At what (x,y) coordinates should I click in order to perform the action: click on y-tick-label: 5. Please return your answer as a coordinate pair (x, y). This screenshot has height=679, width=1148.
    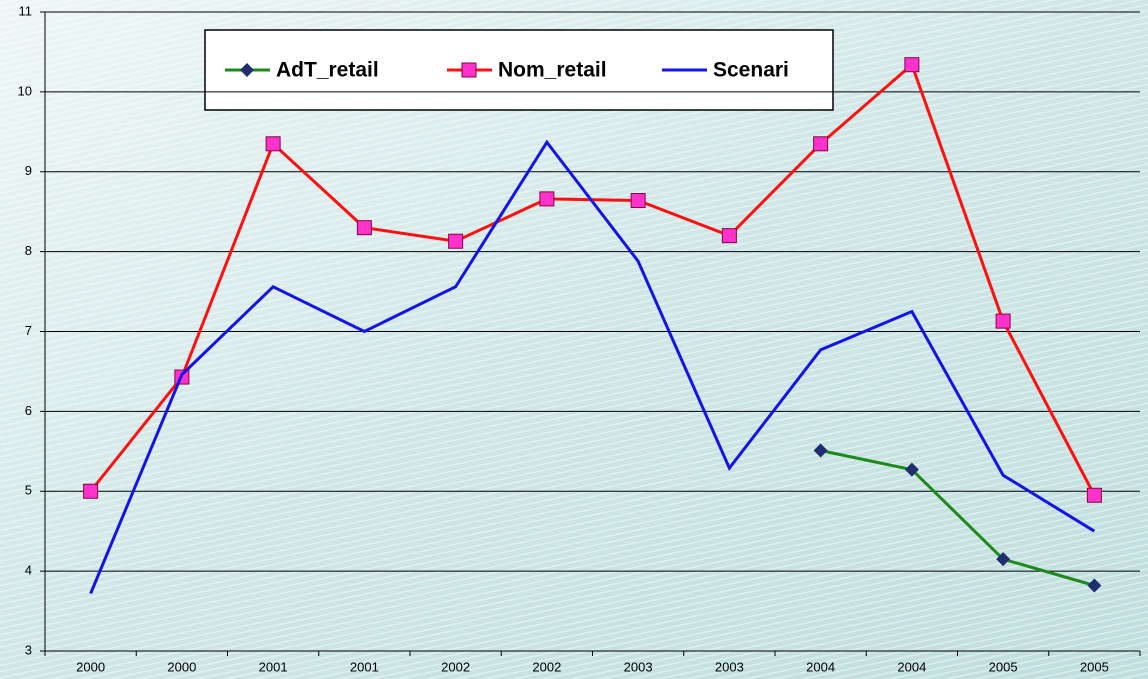
    Looking at the image, I should click on (28, 490).